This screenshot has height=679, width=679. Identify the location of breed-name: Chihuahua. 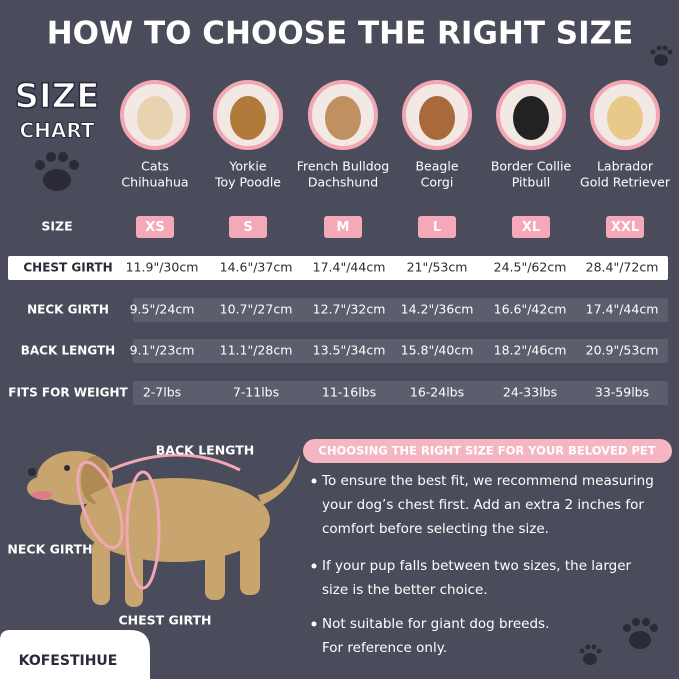
(154, 182).